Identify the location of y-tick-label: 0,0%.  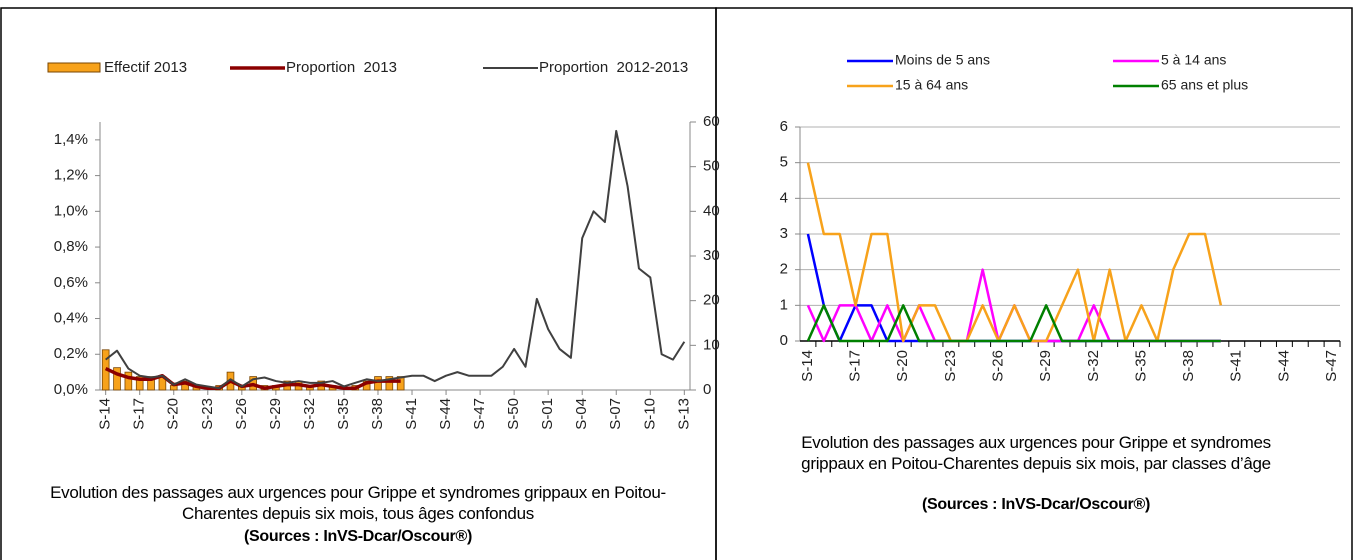
(71, 389).